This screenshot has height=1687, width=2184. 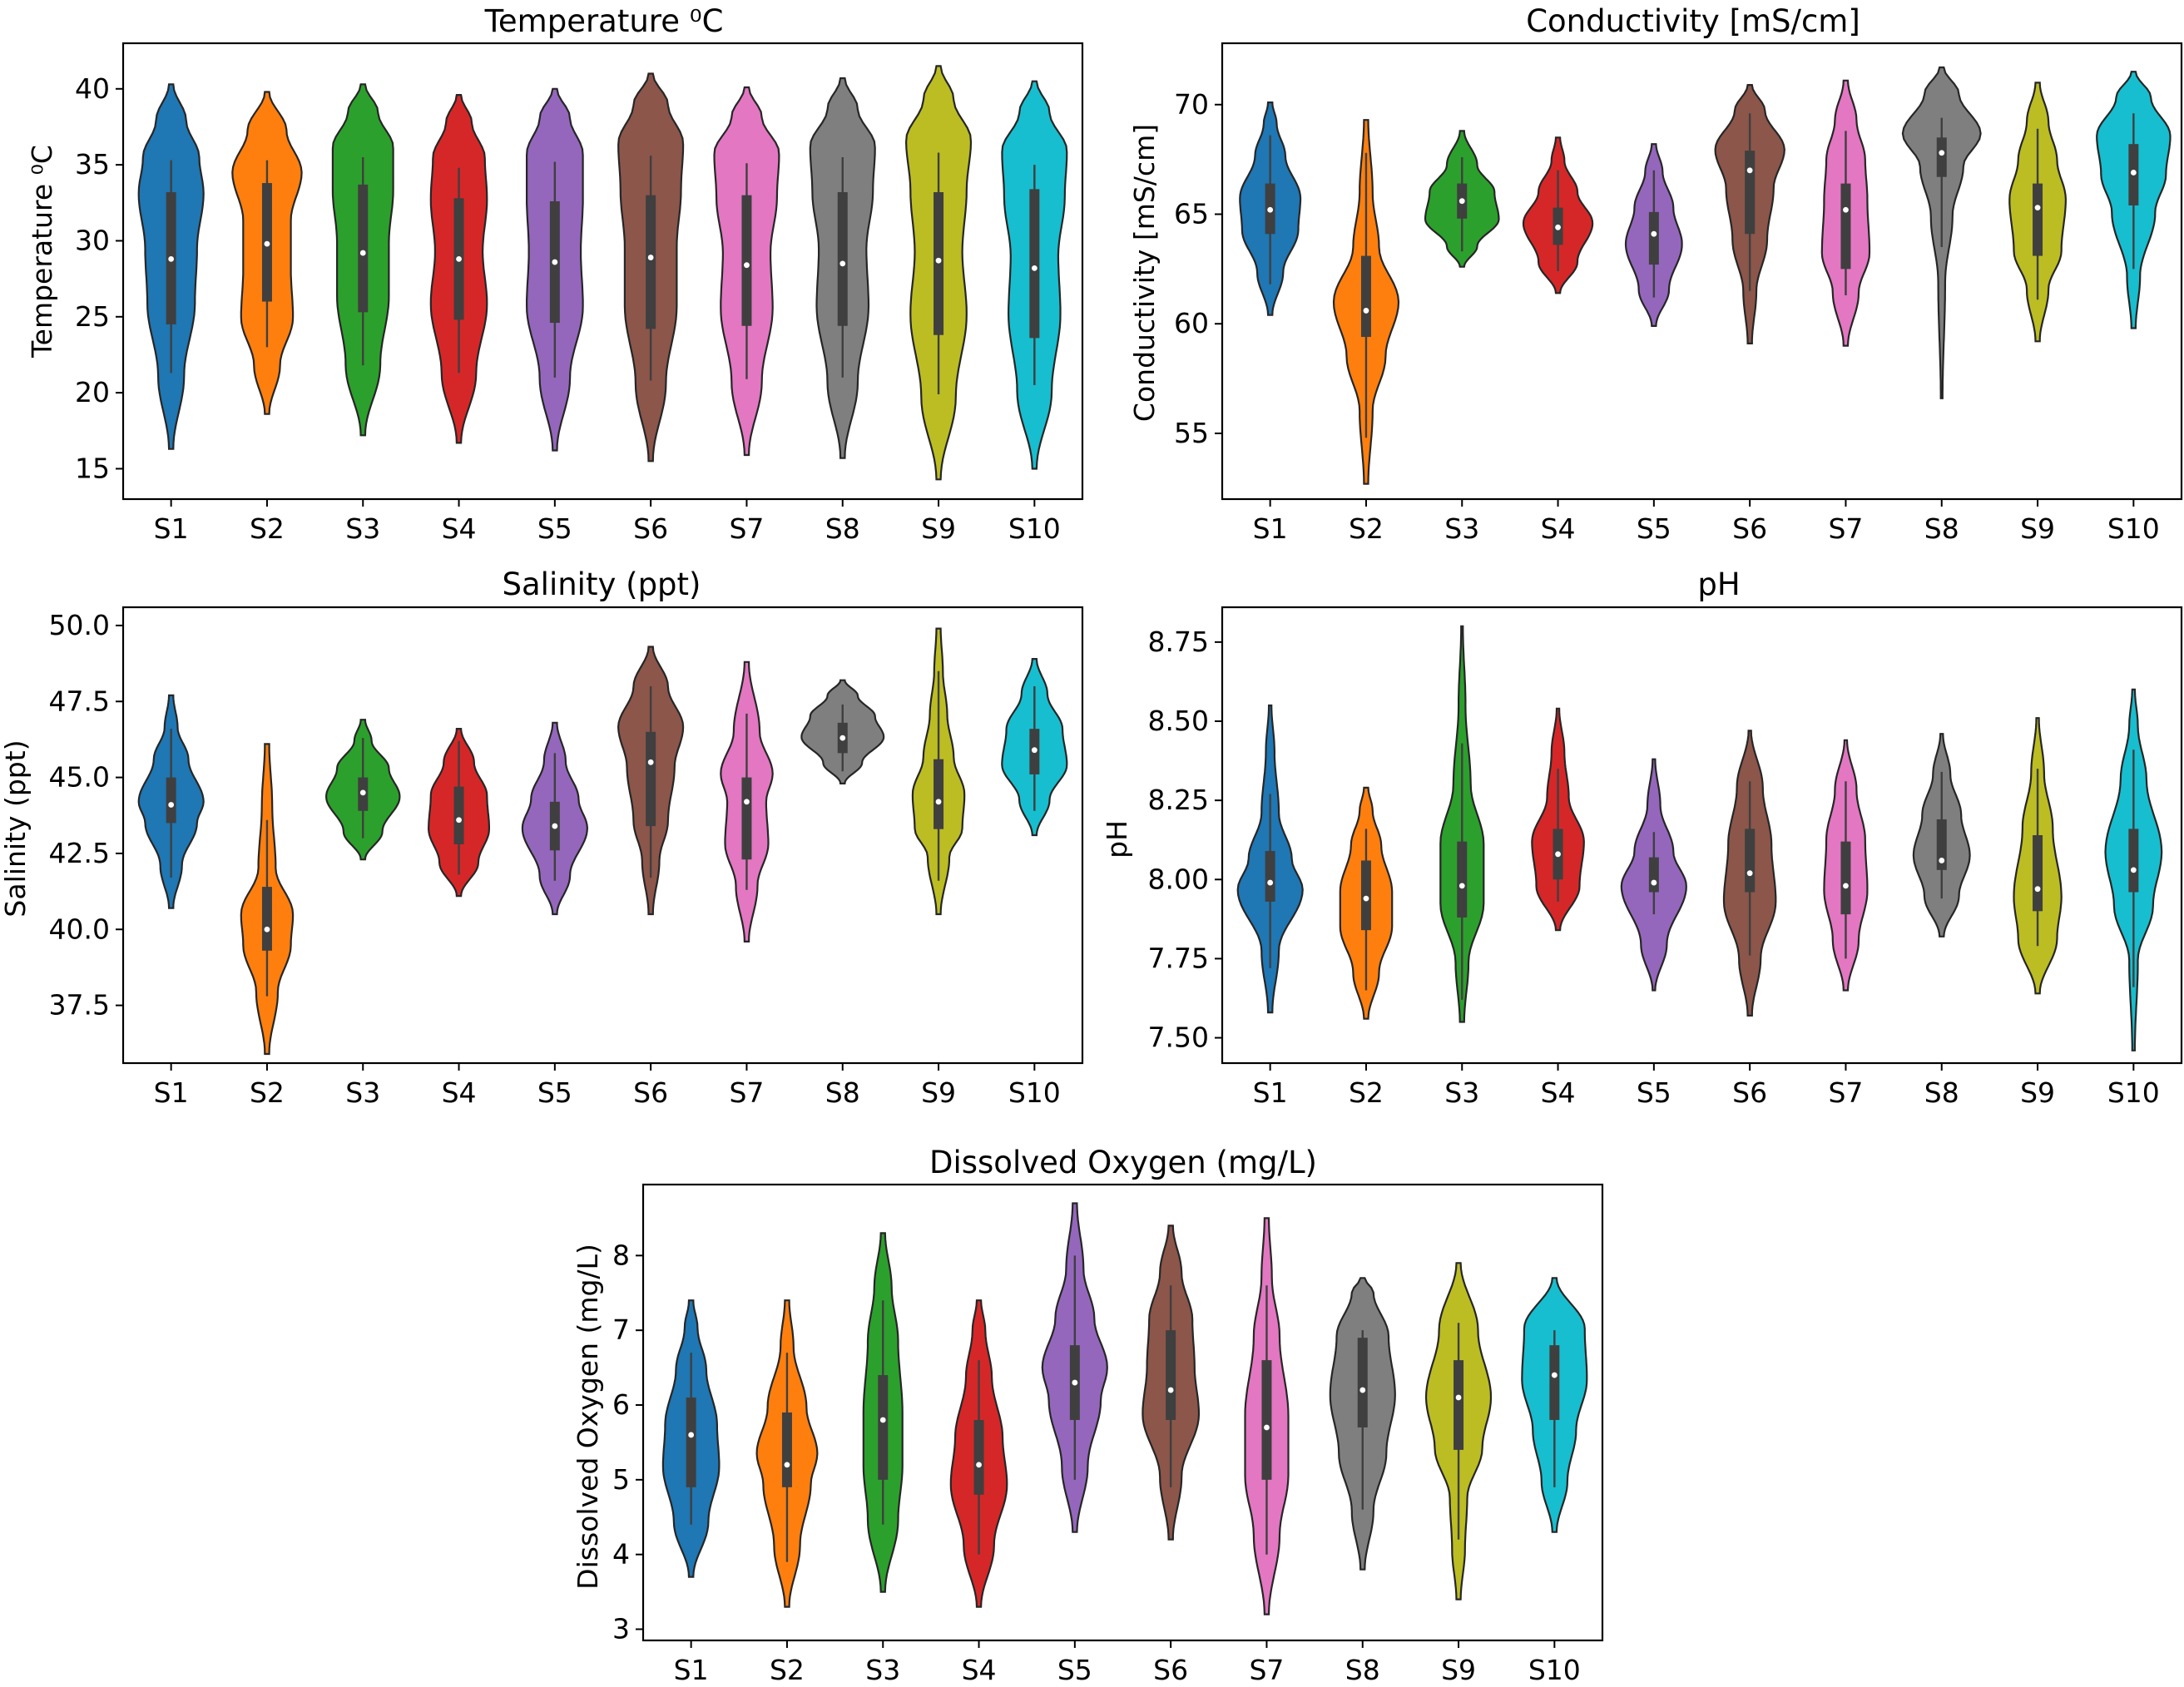 I want to click on salinity-median-s5, so click(x=555, y=826).